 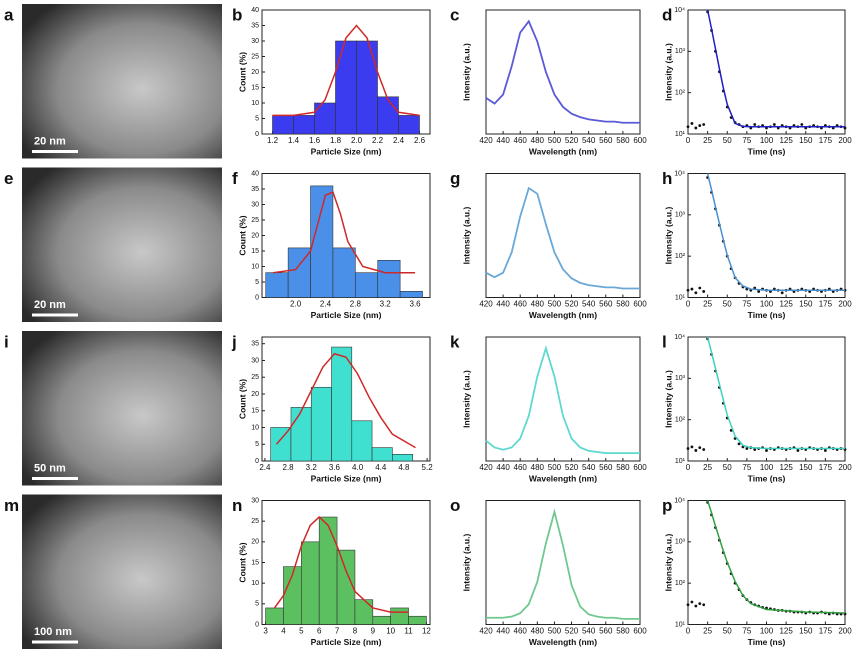 I want to click on y-tick-label: 10³, so click(x=680, y=215).